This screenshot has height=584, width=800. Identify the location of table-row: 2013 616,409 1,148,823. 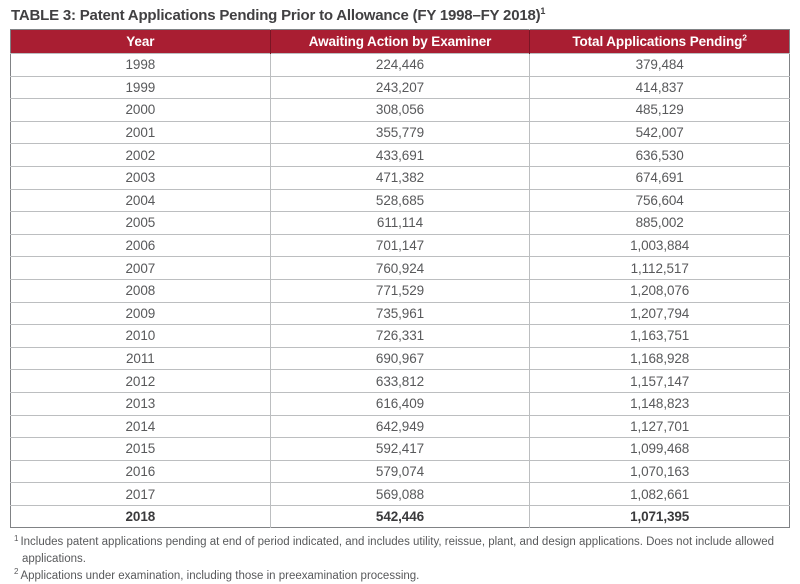
(400, 403).